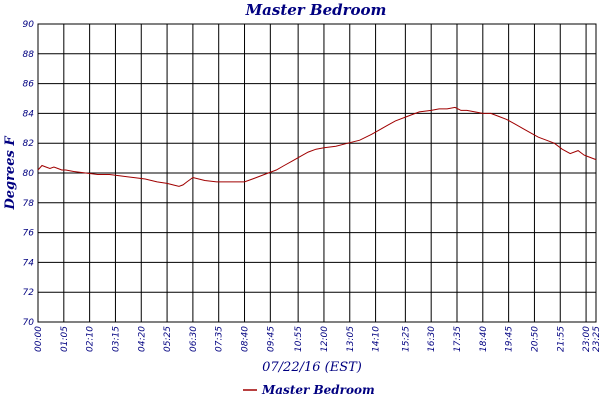  Describe the element at coordinates (91, 339) in the screenshot. I see `x-tick-label: 02:10` at that location.